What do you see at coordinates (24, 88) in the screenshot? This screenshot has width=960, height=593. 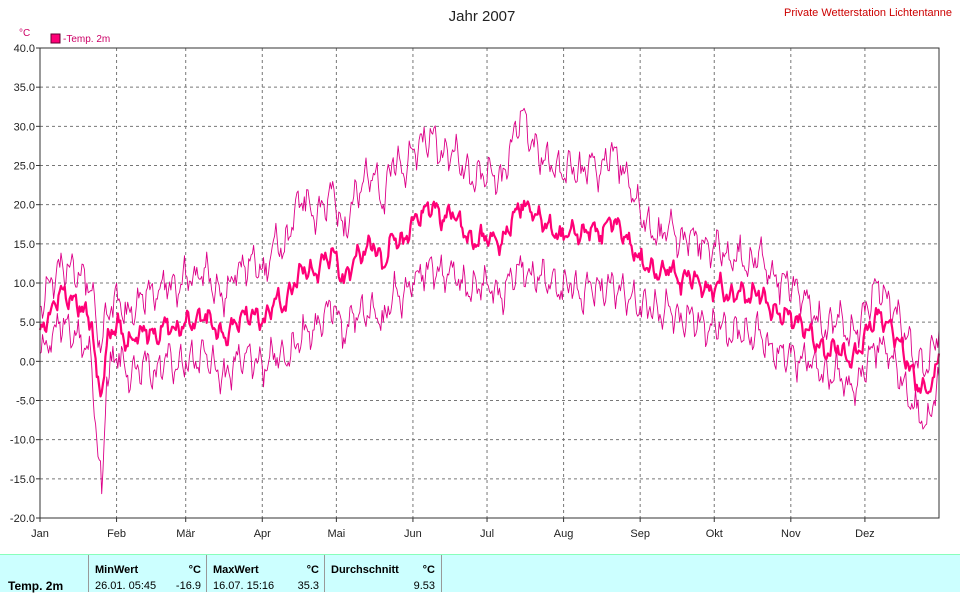 I see `y-tick-label: 35.0` at bounding box center [24, 88].